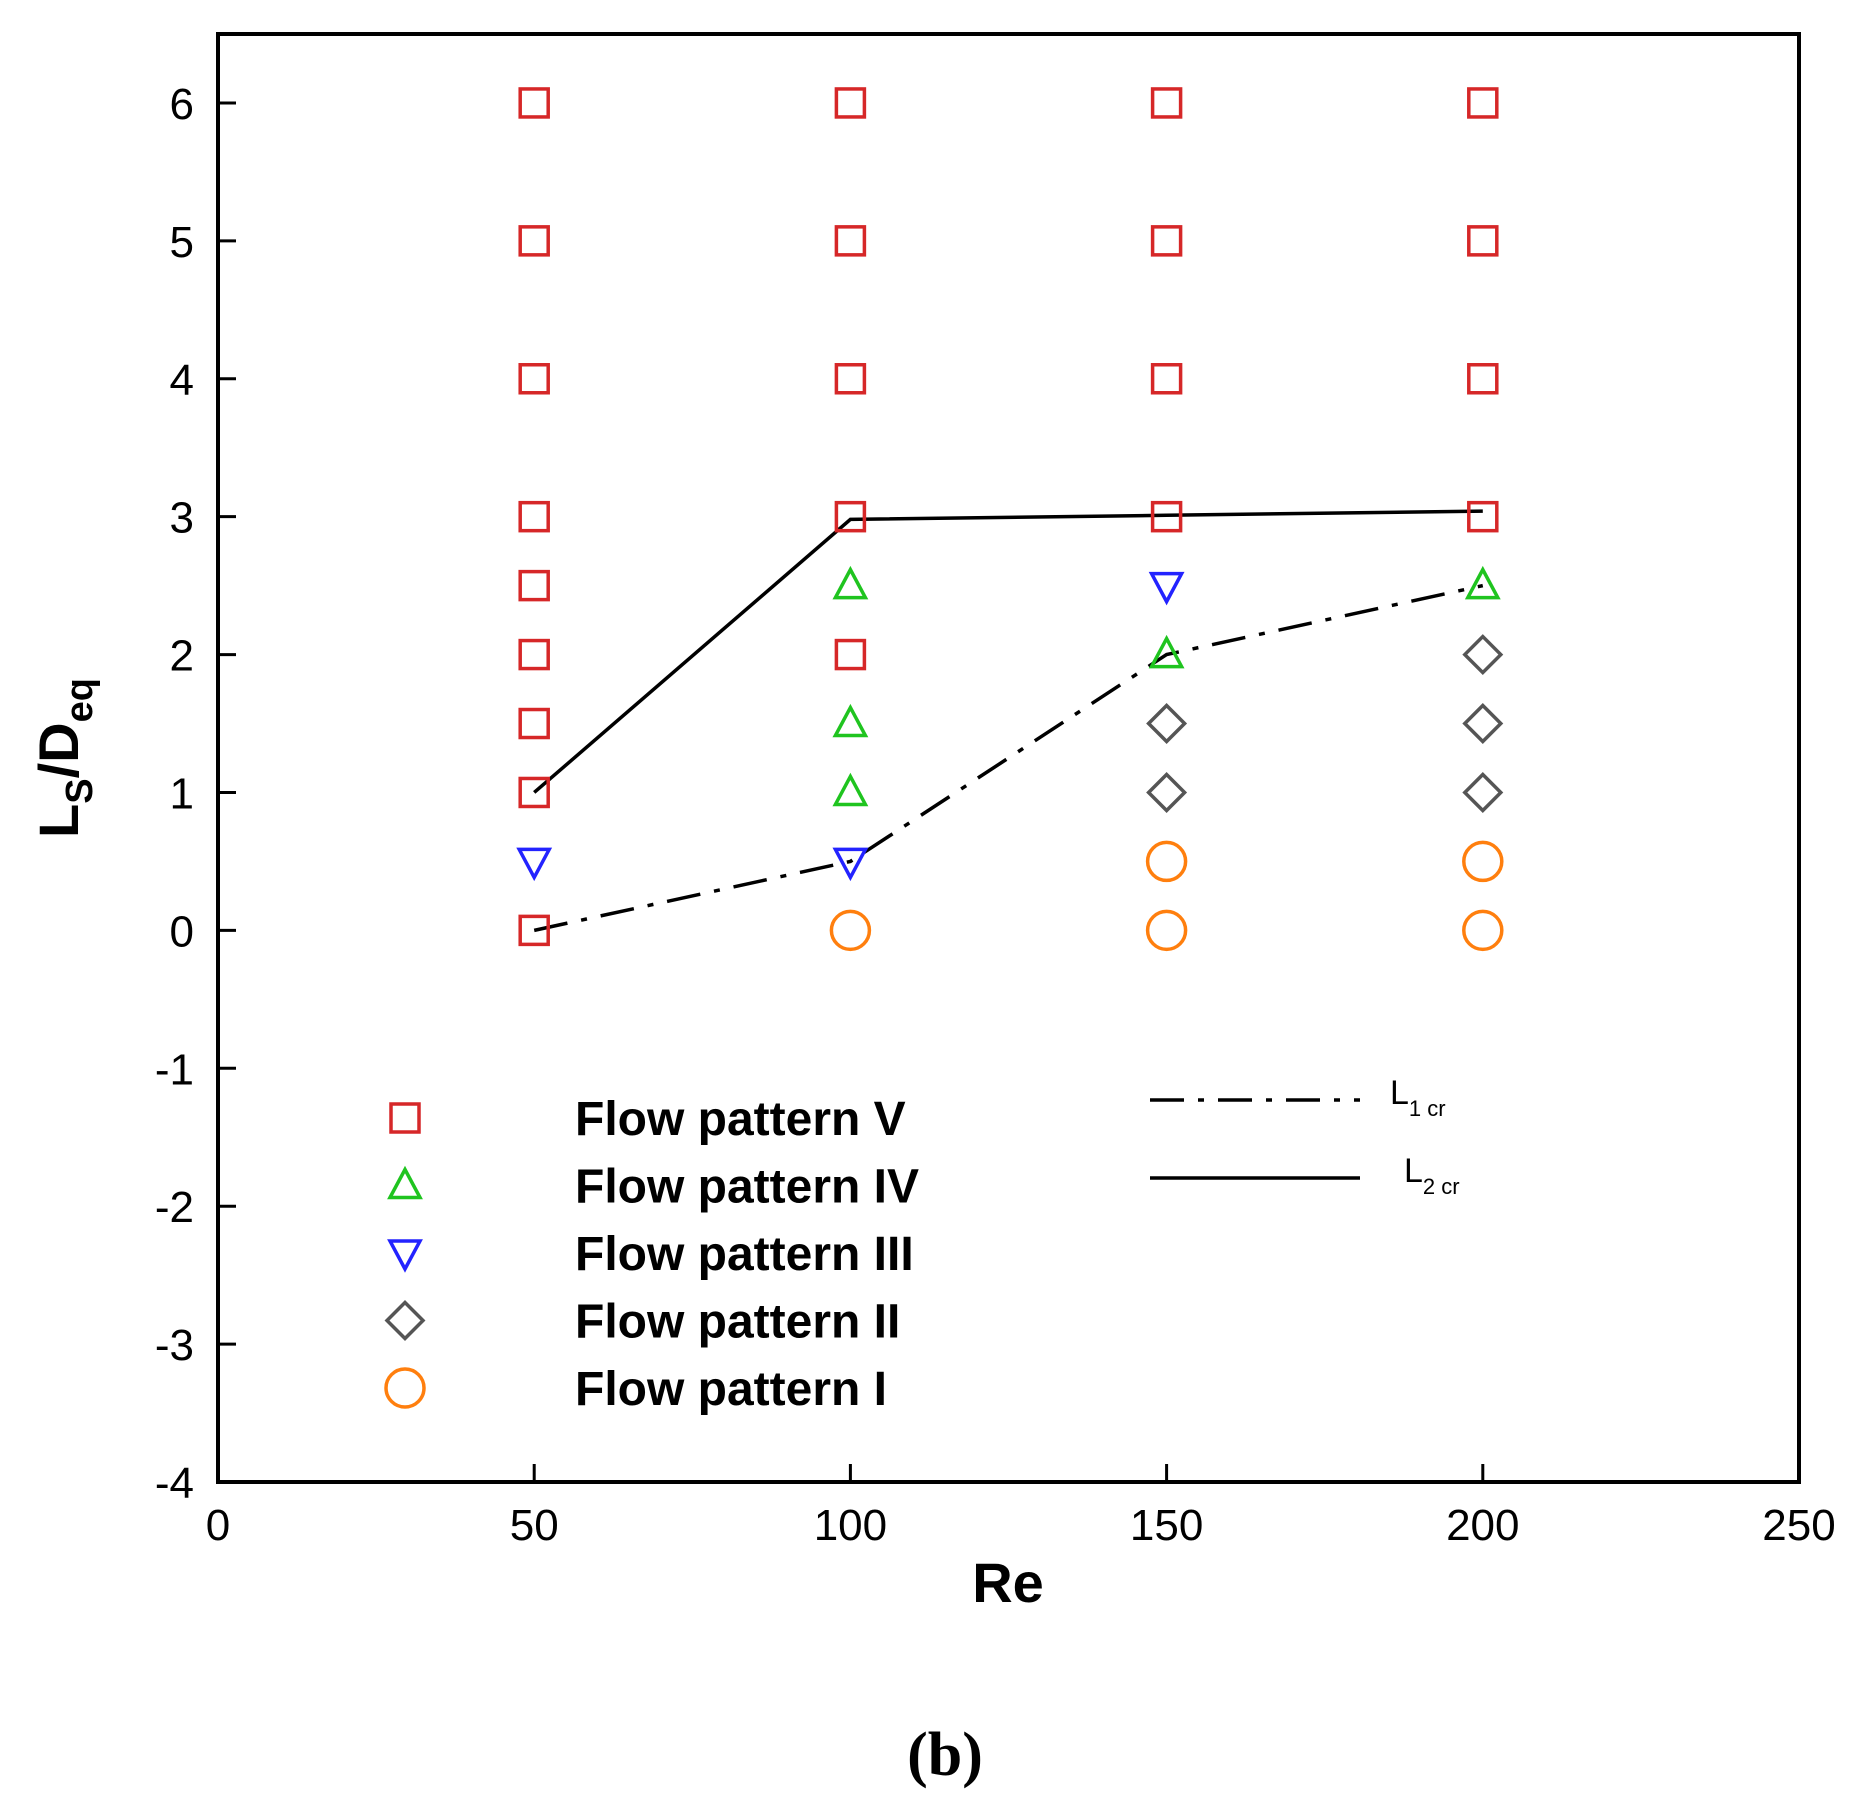 This screenshot has width=1867, height=1810. Describe the element at coordinates (182, 793) in the screenshot. I see `y-tick-label: 1` at that location.